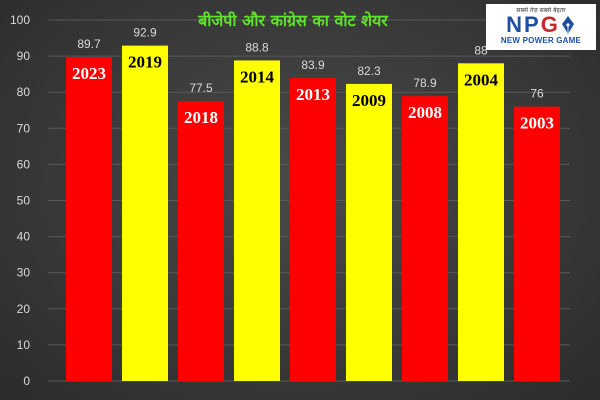  I want to click on bar-2014, so click(257, 220).